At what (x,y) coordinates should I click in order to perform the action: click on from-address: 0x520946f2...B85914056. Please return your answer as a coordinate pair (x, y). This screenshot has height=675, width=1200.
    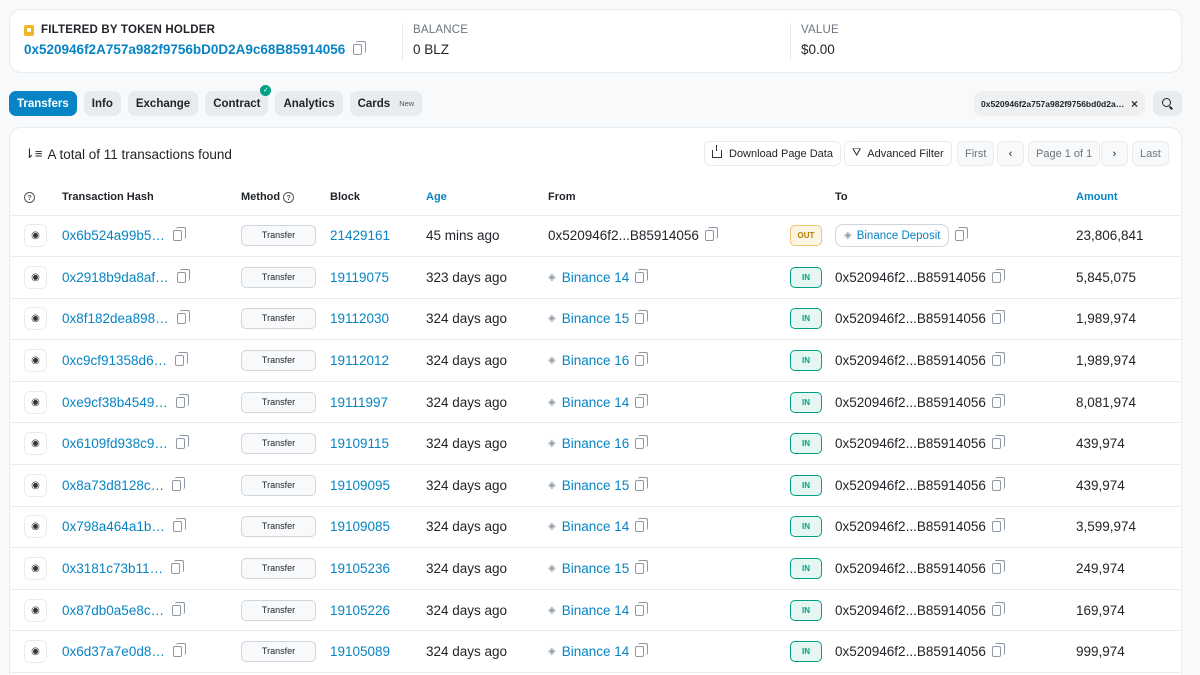
    Looking at the image, I should click on (623, 236).